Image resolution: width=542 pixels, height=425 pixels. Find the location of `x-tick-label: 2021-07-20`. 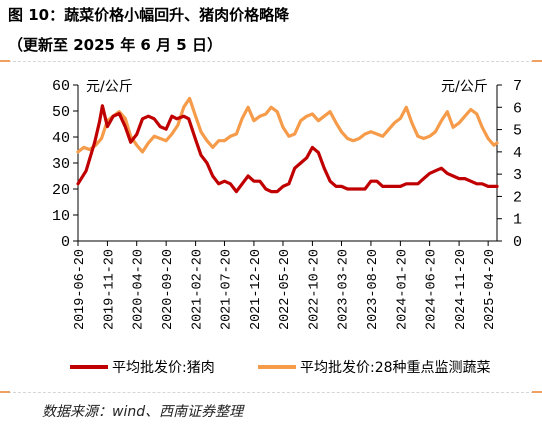

x-tick-label: 2021-07-20 is located at coordinates (226, 289).